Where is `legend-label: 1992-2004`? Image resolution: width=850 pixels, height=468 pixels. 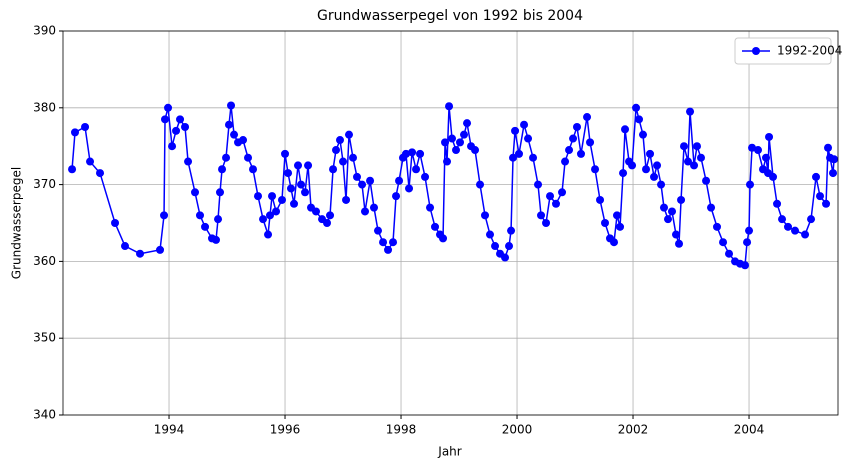
legend-label: 1992-2004 is located at coordinates (809, 51).